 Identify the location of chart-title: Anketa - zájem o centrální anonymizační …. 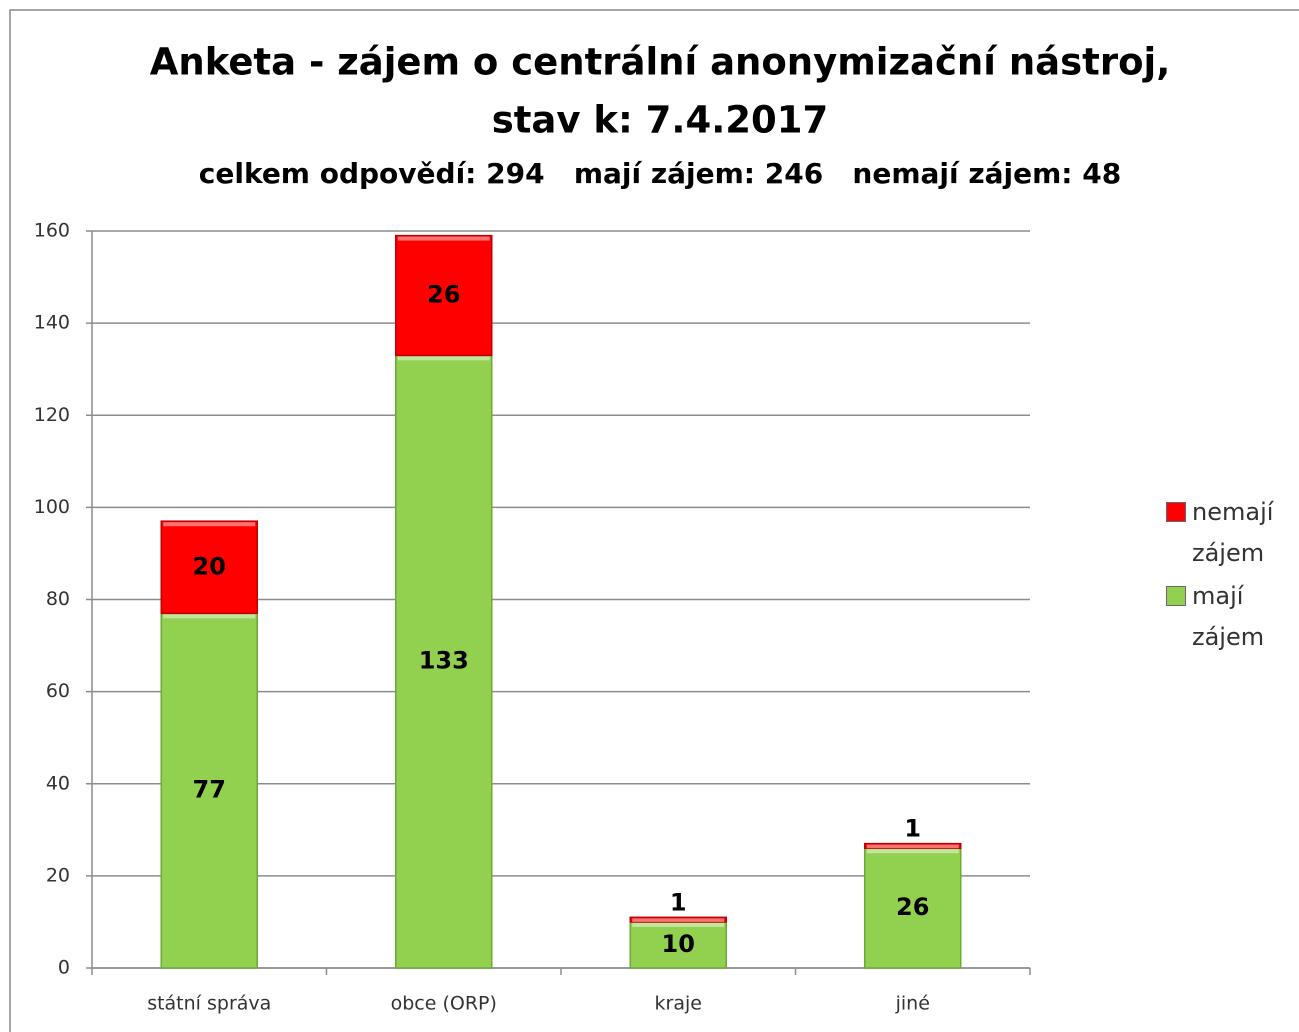
(660, 62).